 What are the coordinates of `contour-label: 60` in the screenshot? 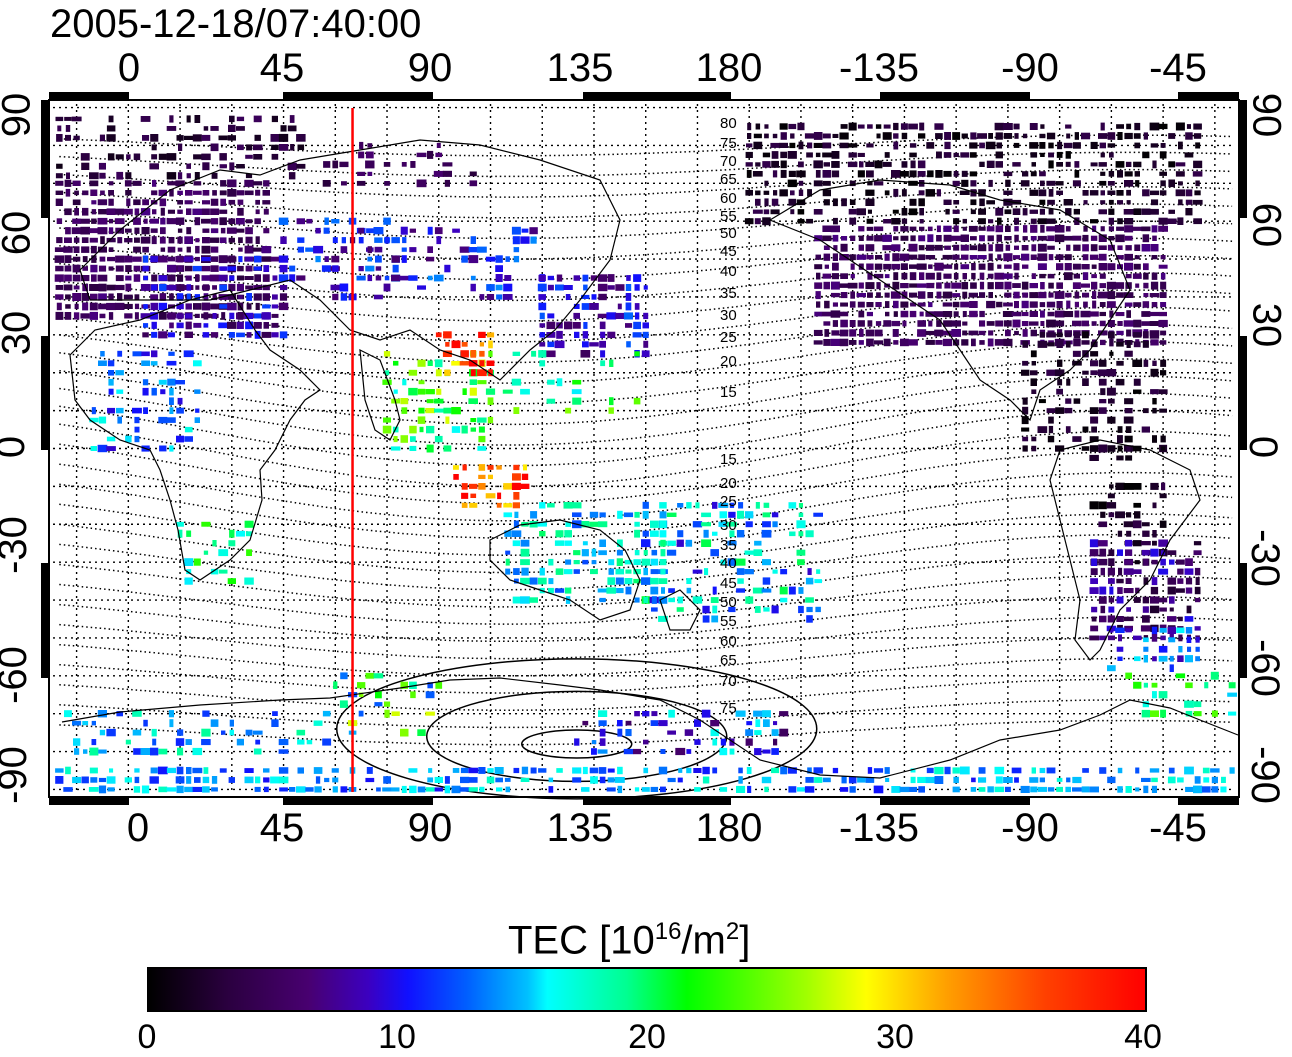 It's located at (728, 641).